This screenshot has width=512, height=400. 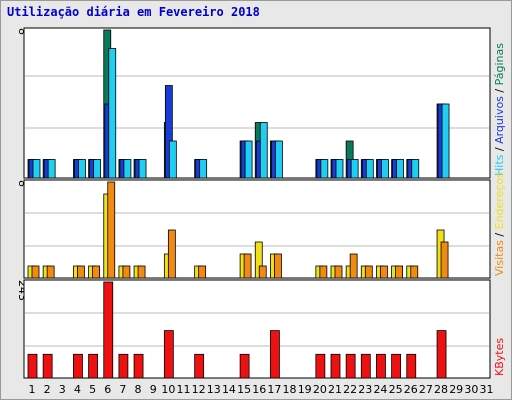 What do you see at coordinates (244, 389) in the screenshot?
I see `x-tick-label-15: 15` at bounding box center [244, 389].